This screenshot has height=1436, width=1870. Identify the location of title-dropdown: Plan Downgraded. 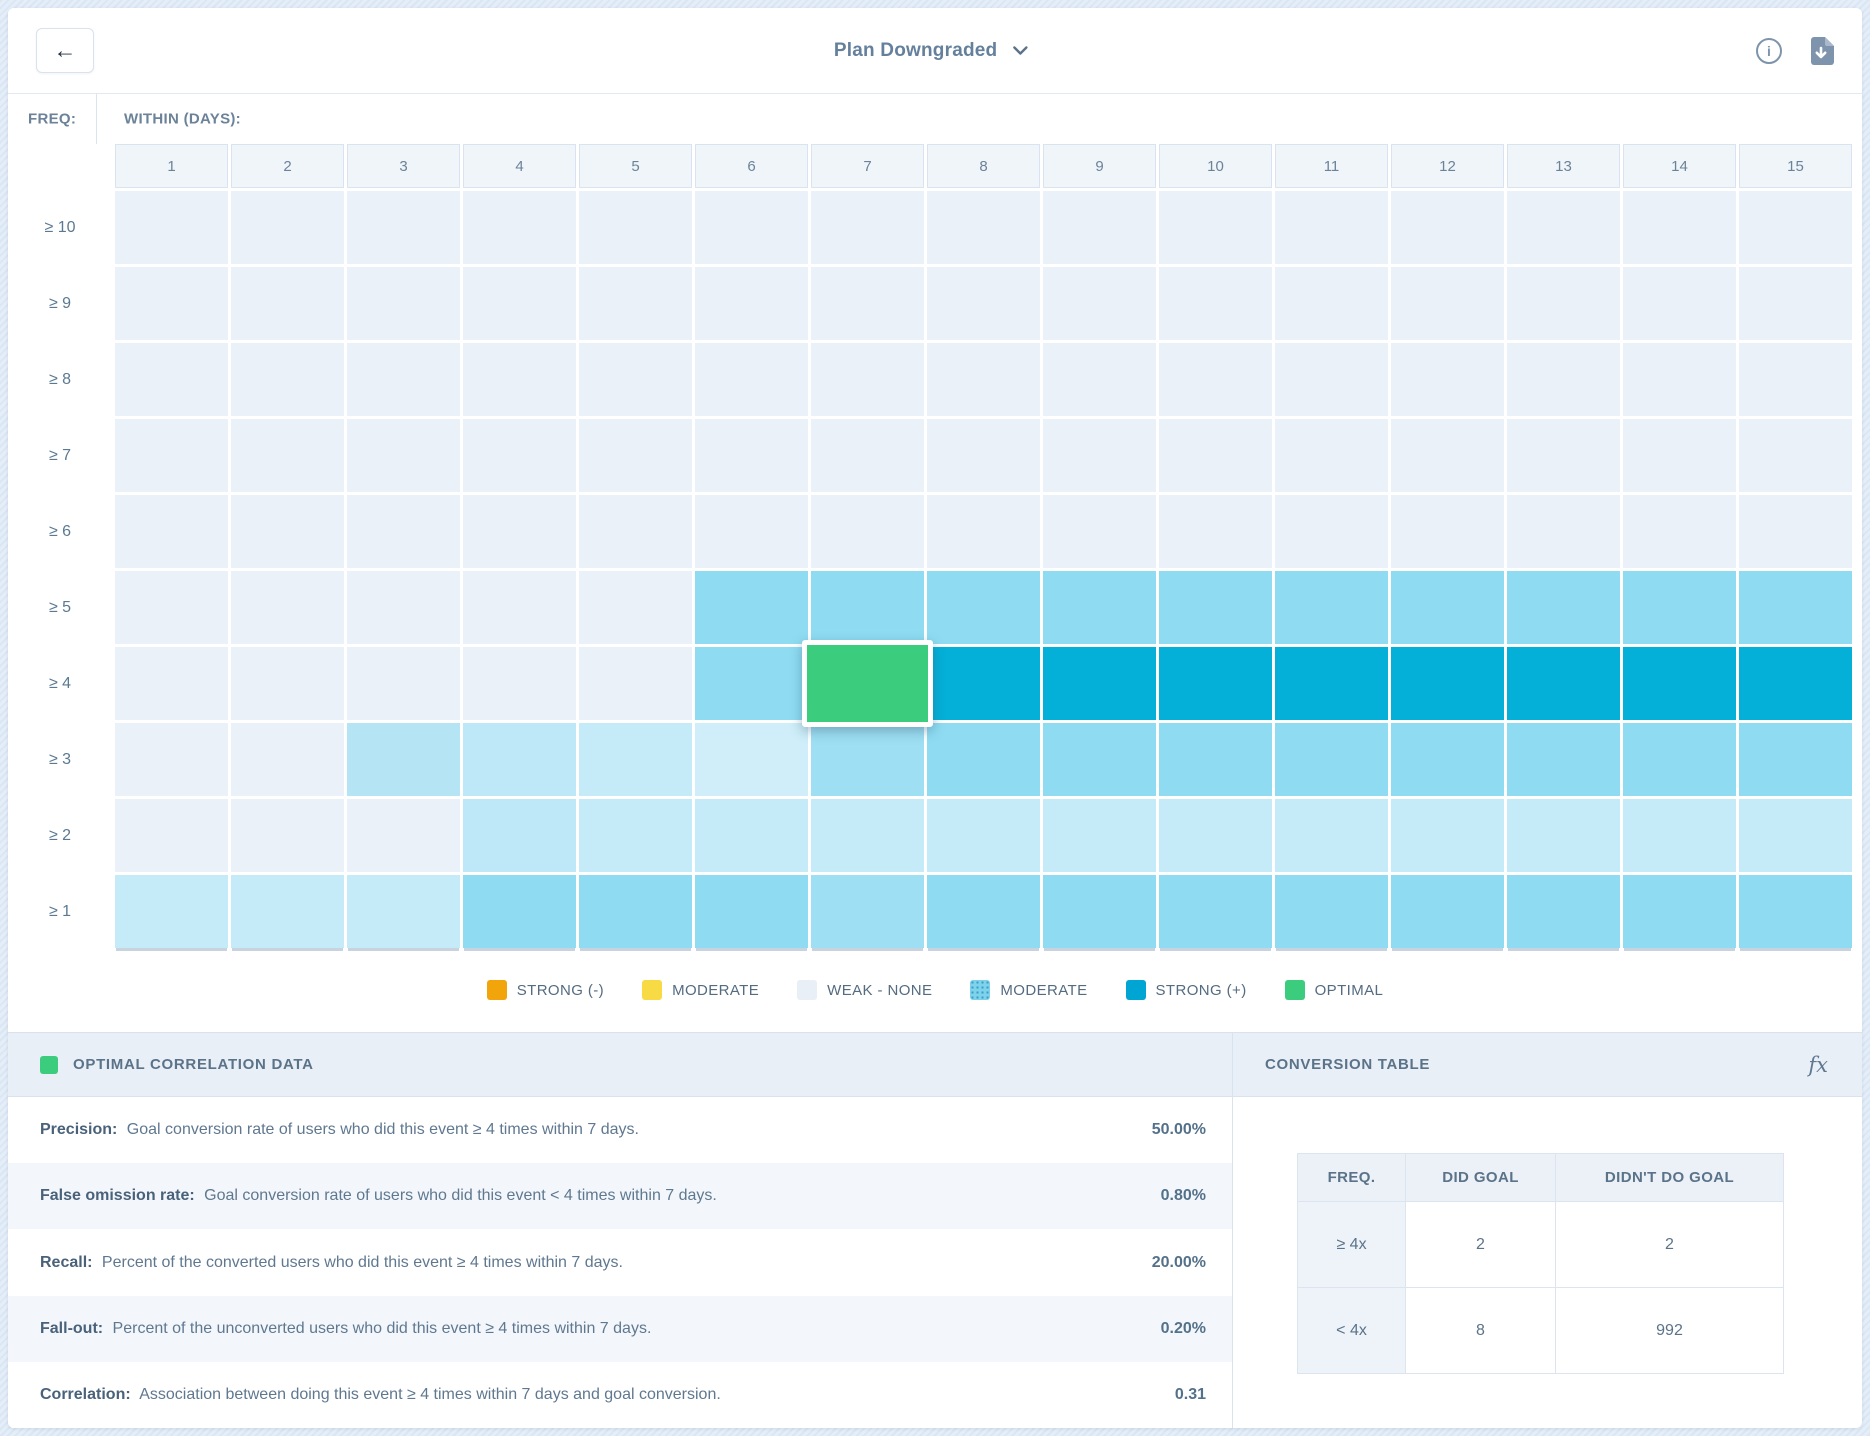
(931, 51).